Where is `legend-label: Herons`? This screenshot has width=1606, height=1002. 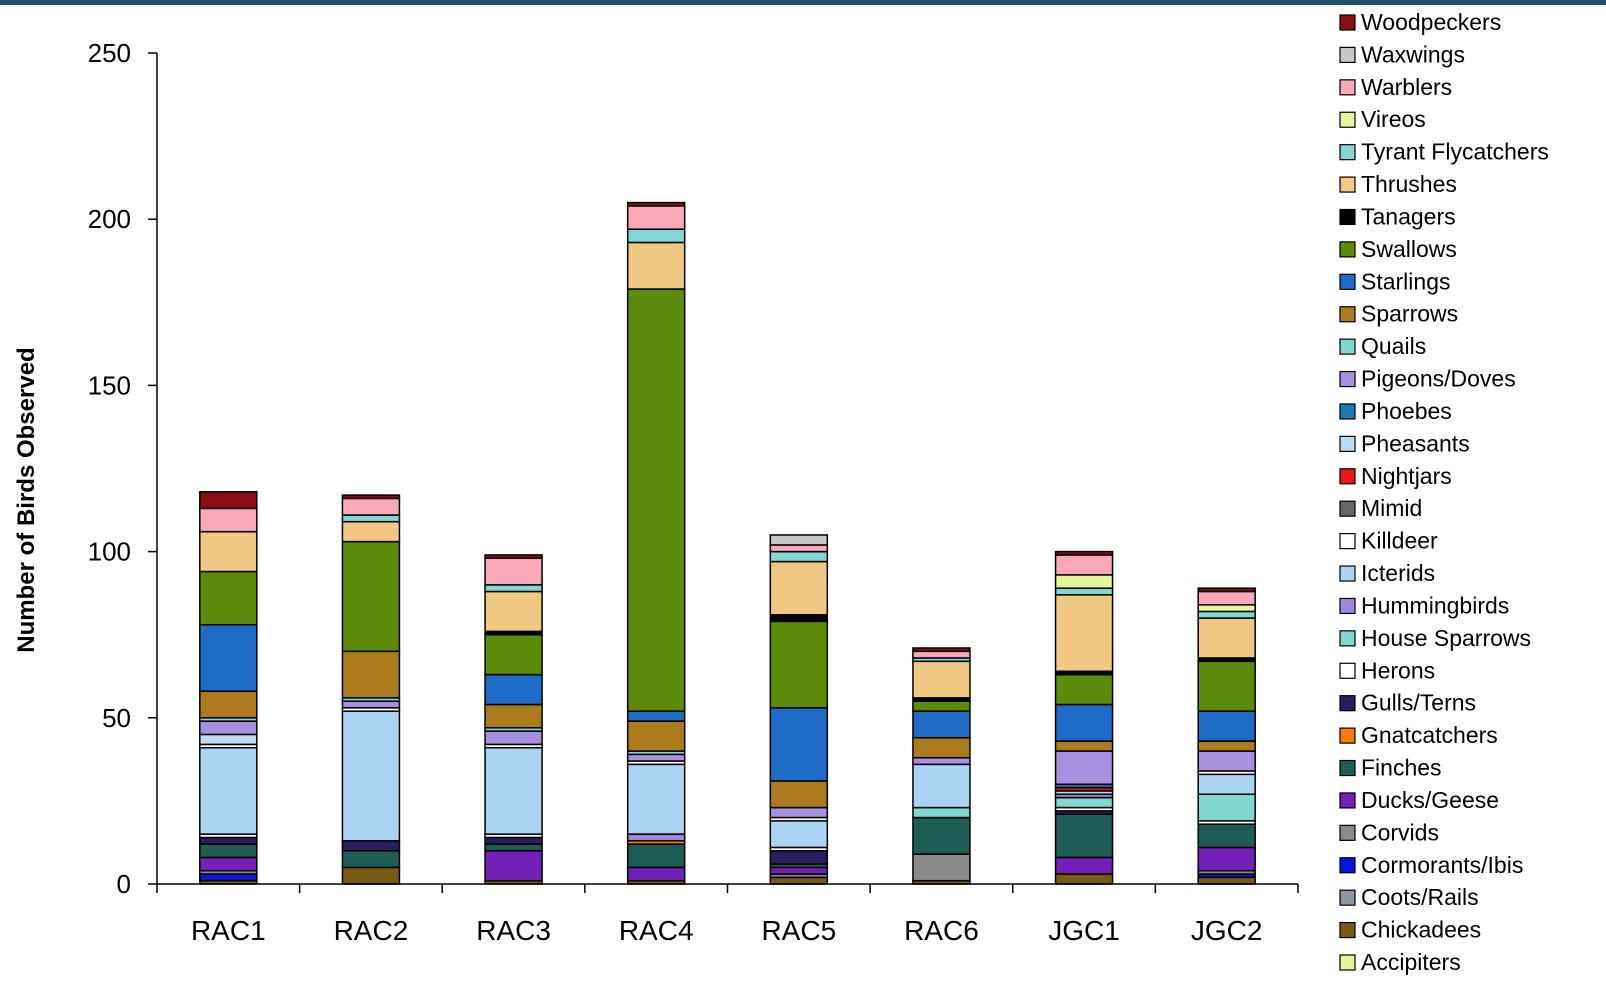
legend-label: Herons is located at coordinates (1398, 670).